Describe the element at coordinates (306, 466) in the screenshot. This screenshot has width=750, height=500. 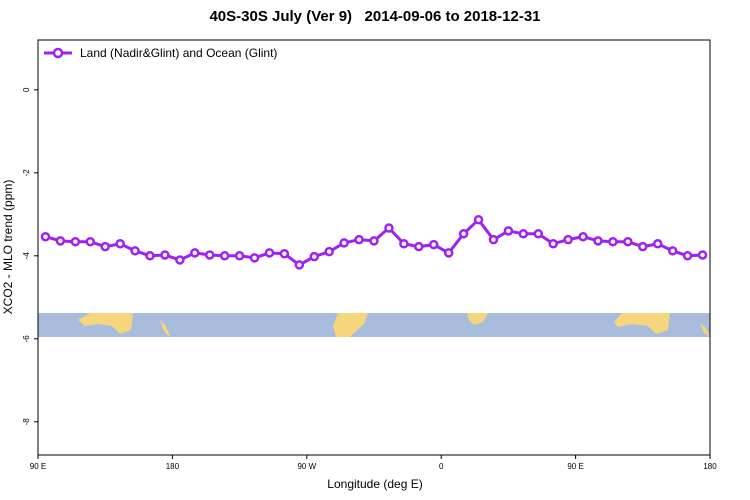
I see `x-tick-label: 90 W` at that location.